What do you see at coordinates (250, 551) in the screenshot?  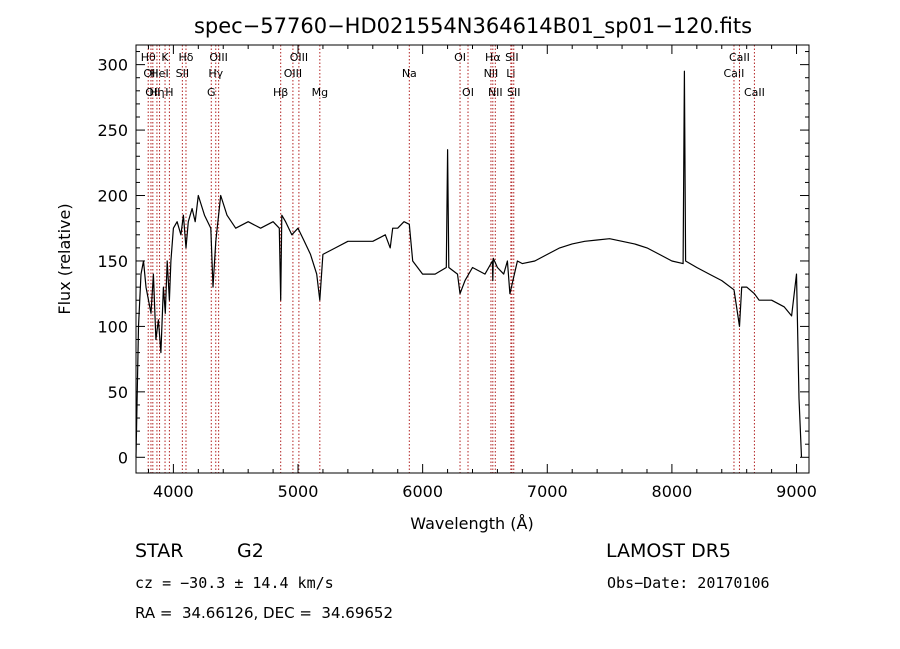 I see `spectral-subclass: G2` at bounding box center [250, 551].